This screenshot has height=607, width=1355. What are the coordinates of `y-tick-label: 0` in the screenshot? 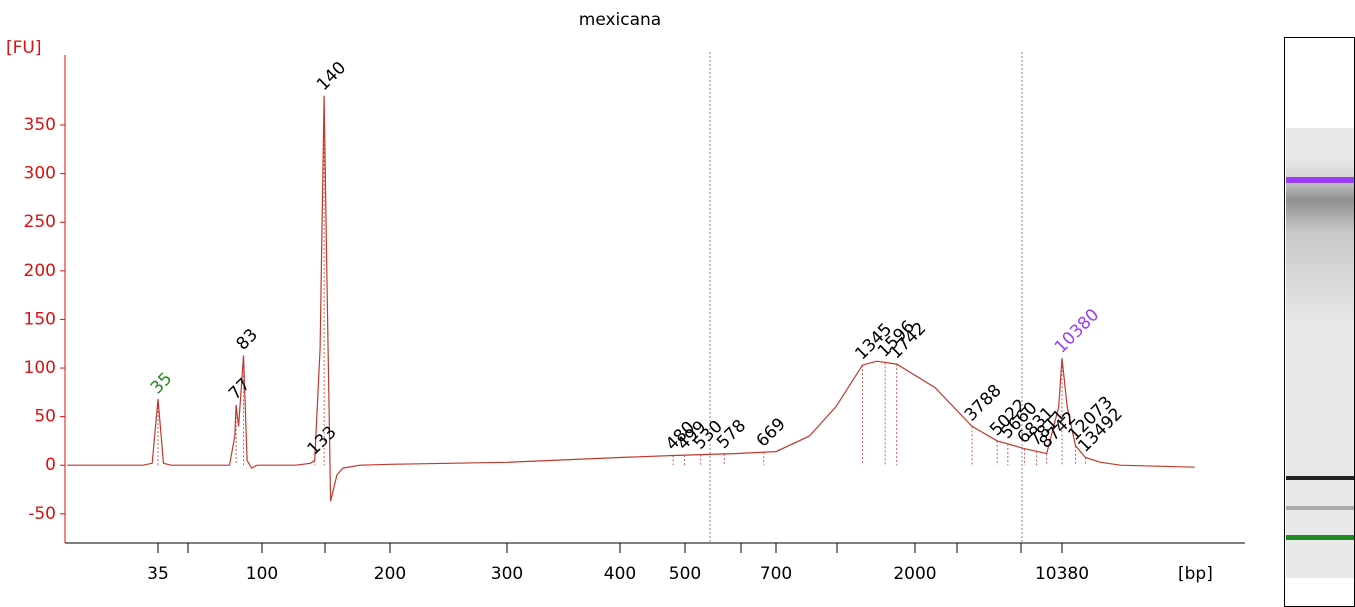 It's located at (50, 465).